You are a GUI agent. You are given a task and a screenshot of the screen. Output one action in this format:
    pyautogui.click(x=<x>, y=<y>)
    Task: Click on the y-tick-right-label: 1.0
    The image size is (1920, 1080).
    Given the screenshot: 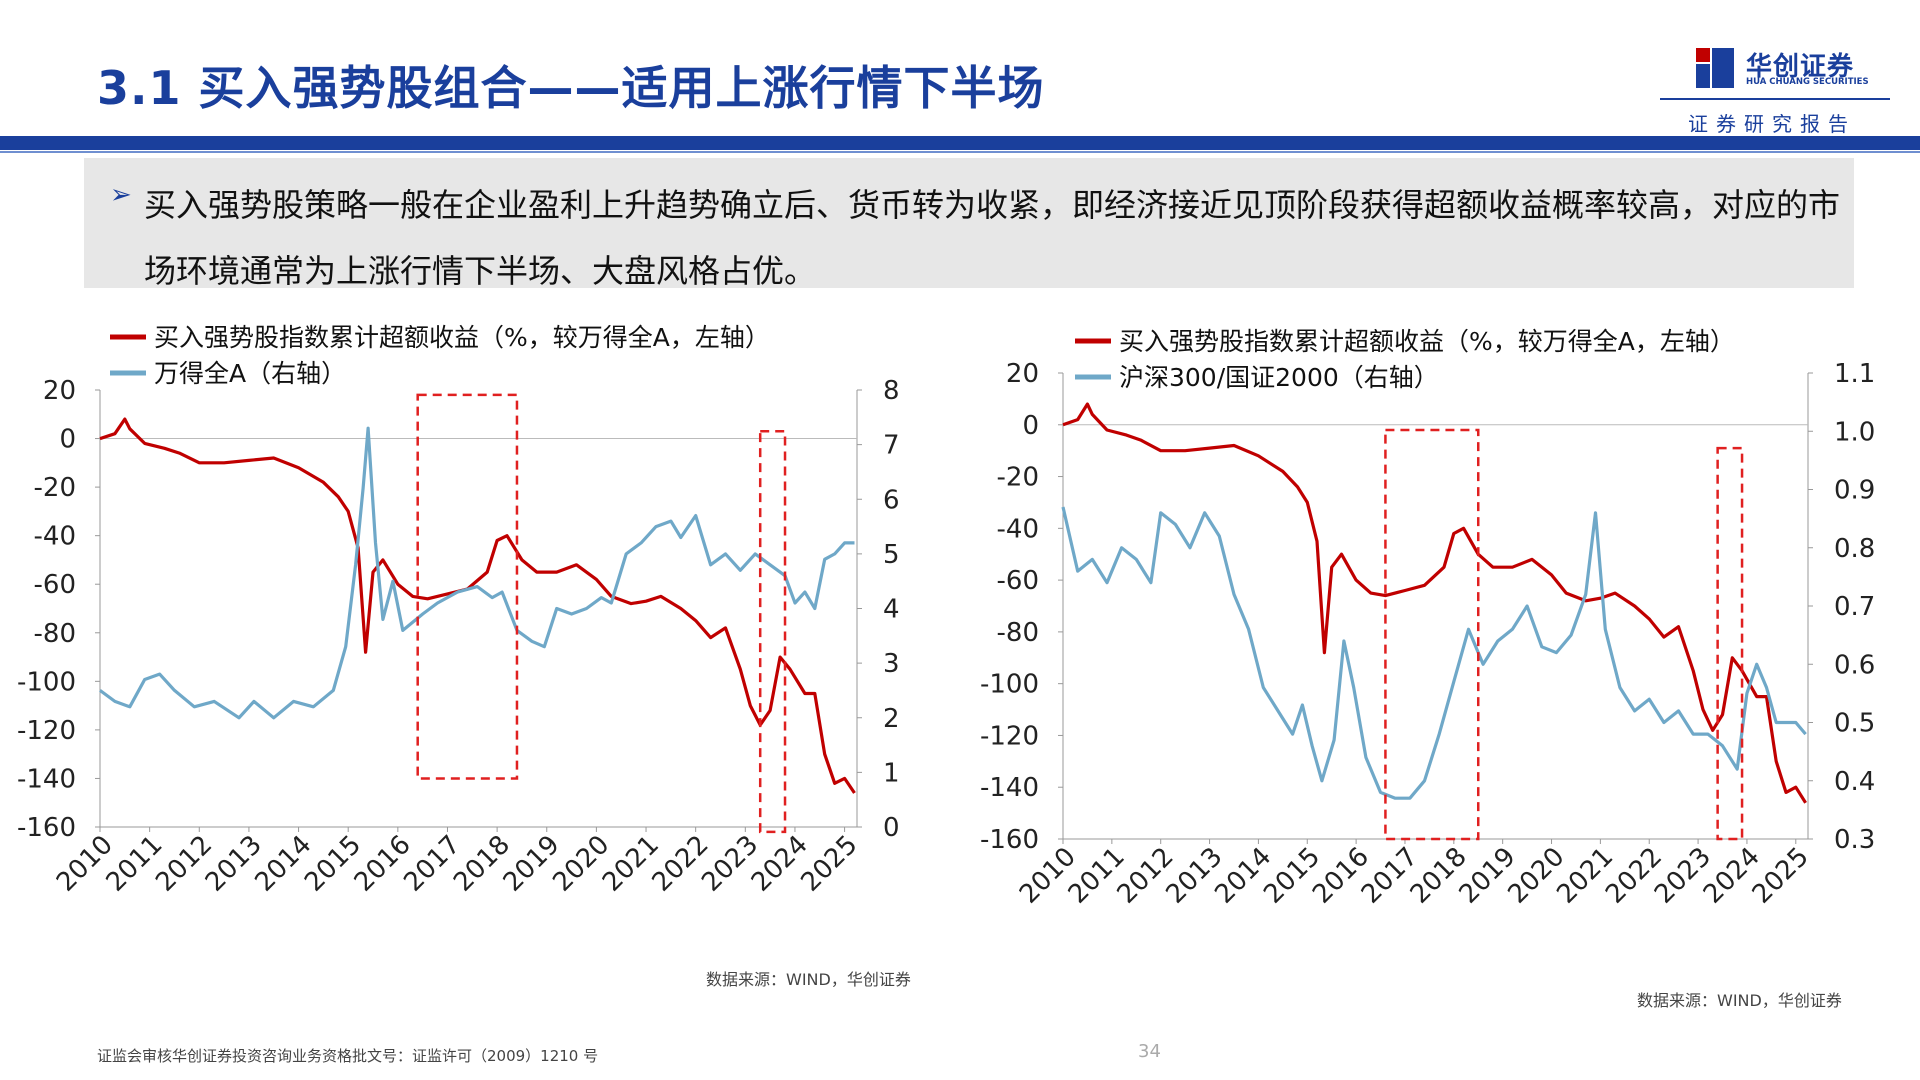 What is the action you would take?
    pyautogui.click(x=1854, y=432)
    